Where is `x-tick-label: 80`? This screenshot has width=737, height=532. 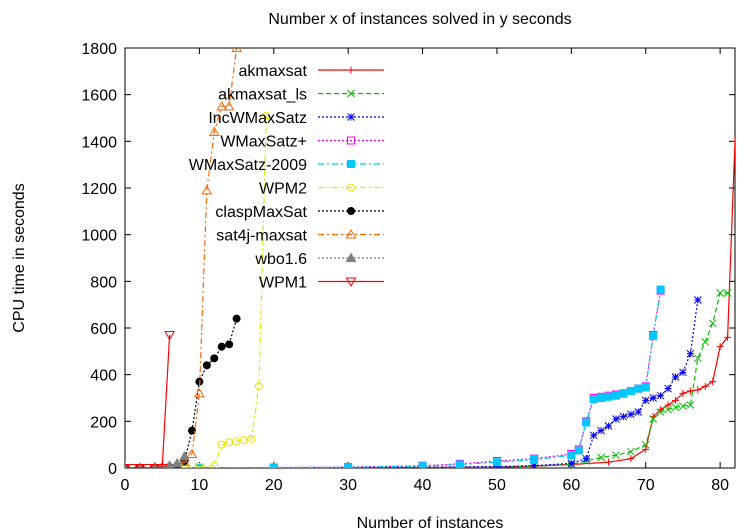
x-tick-label: 80 is located at coordinates (720, 485).